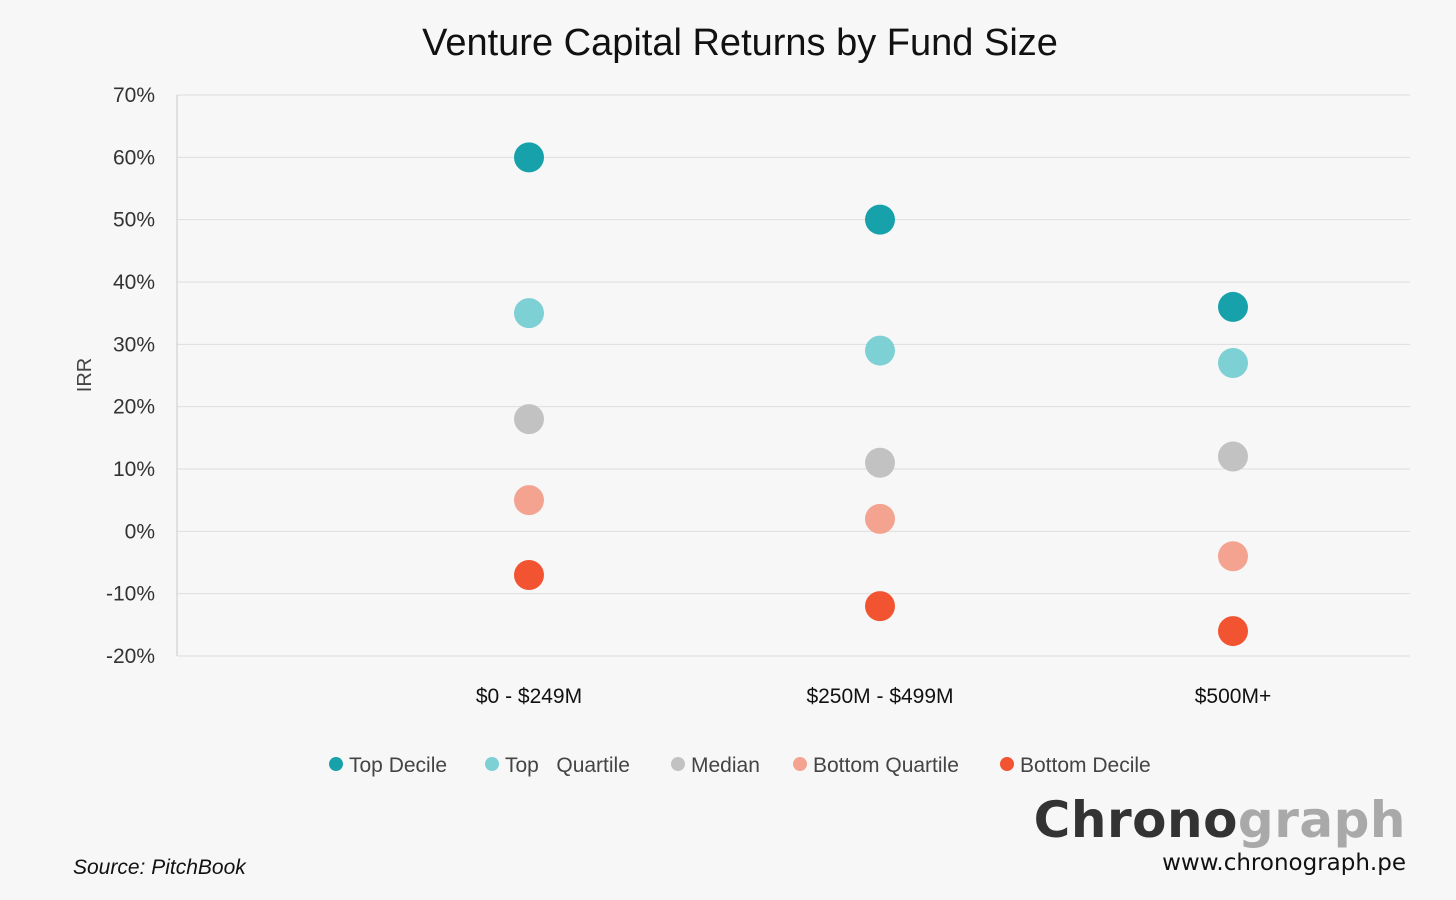 The width and height of the screenshot is (1456, 900). I want to click on brand-wordmark-part2: graph, so click(1321, 820).